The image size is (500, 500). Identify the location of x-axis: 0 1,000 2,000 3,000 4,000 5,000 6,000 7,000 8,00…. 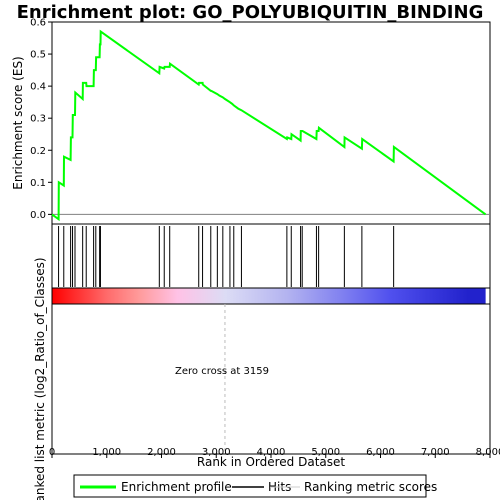
(274, 452).